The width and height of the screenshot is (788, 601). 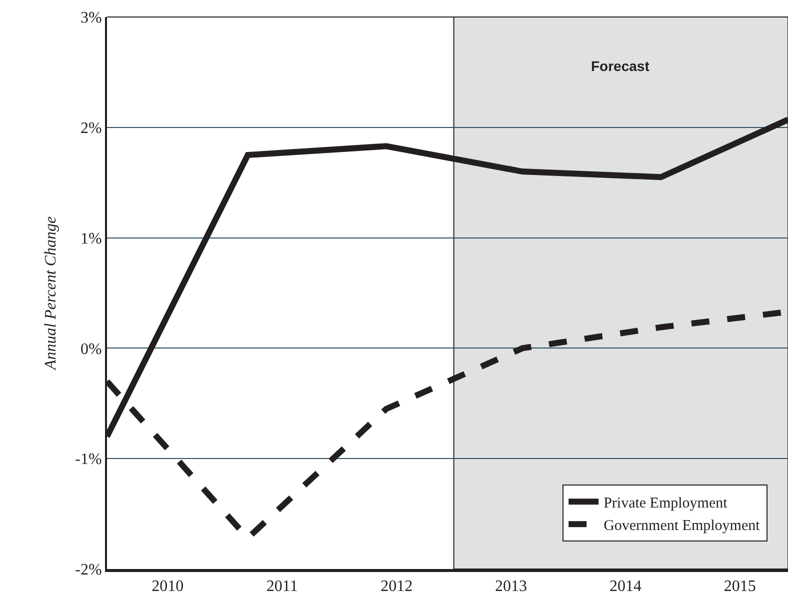 I want to click on y-tick-label: 3%, so click(x=91, y=18).